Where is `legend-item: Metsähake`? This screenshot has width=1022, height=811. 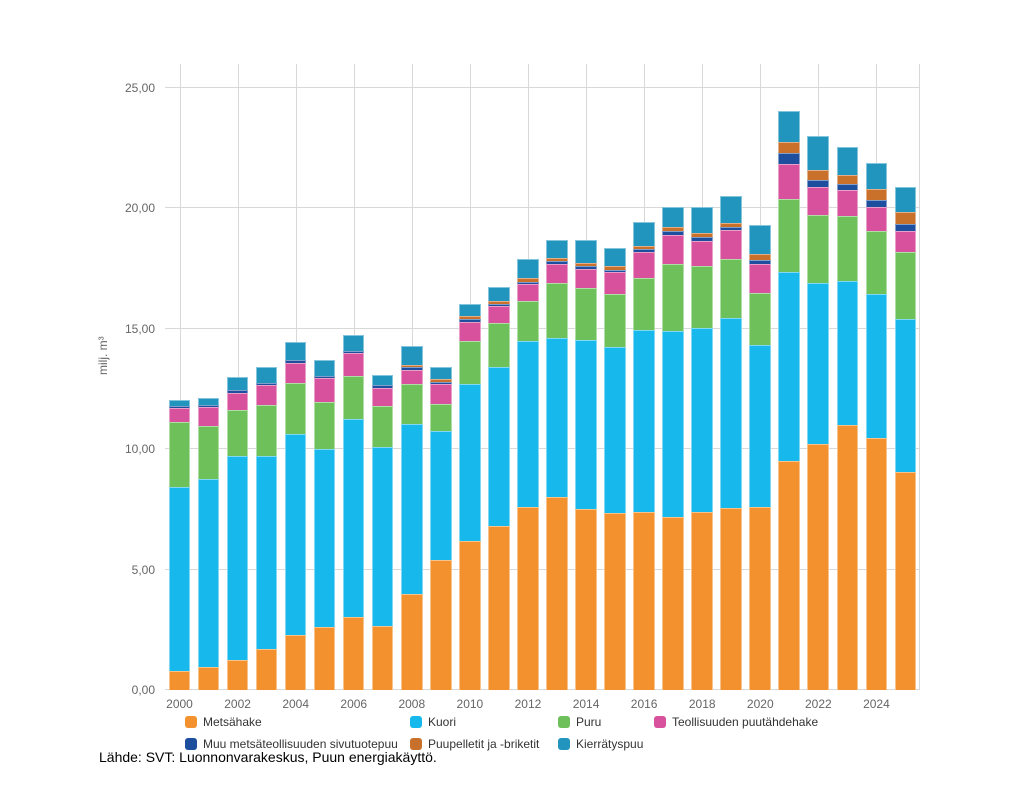 legend-item: Metsähake is located at coordinates (297, 722).